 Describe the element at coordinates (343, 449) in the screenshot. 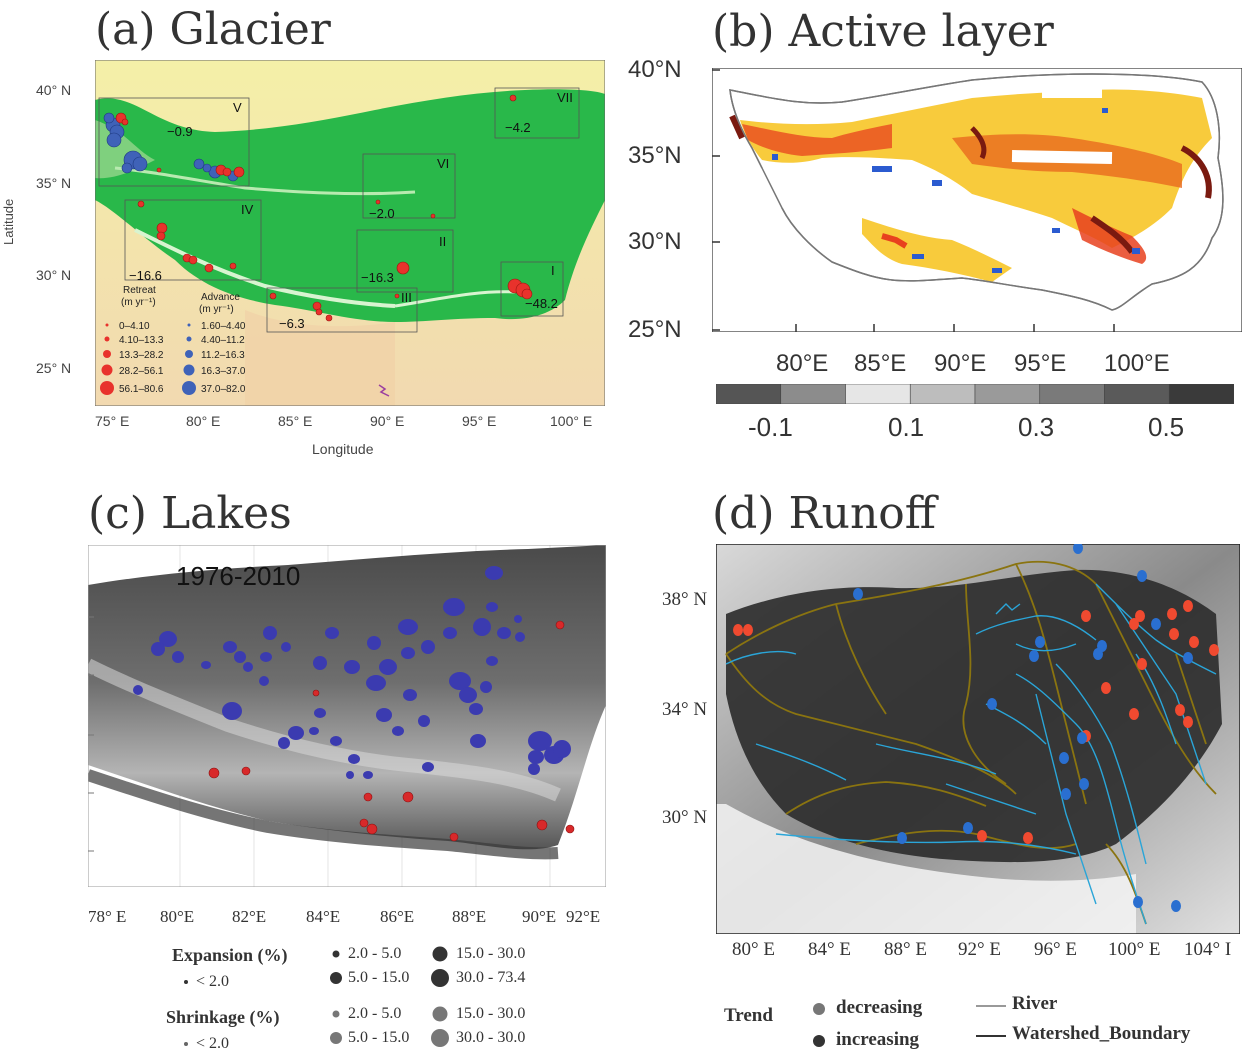

I see `glacier-xlabel: Longitude` at that location.